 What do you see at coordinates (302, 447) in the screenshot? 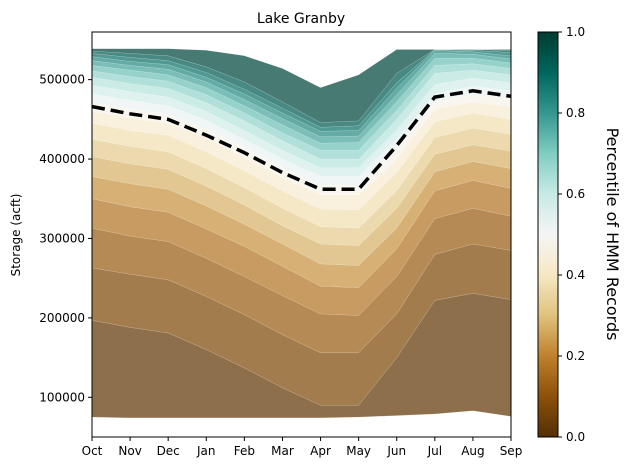
I see `x-axis-ticks: Oct Nov Dec Jan Feb Mar Apr May Jun Jul Aug Sep` at bounding box center [302, 447].